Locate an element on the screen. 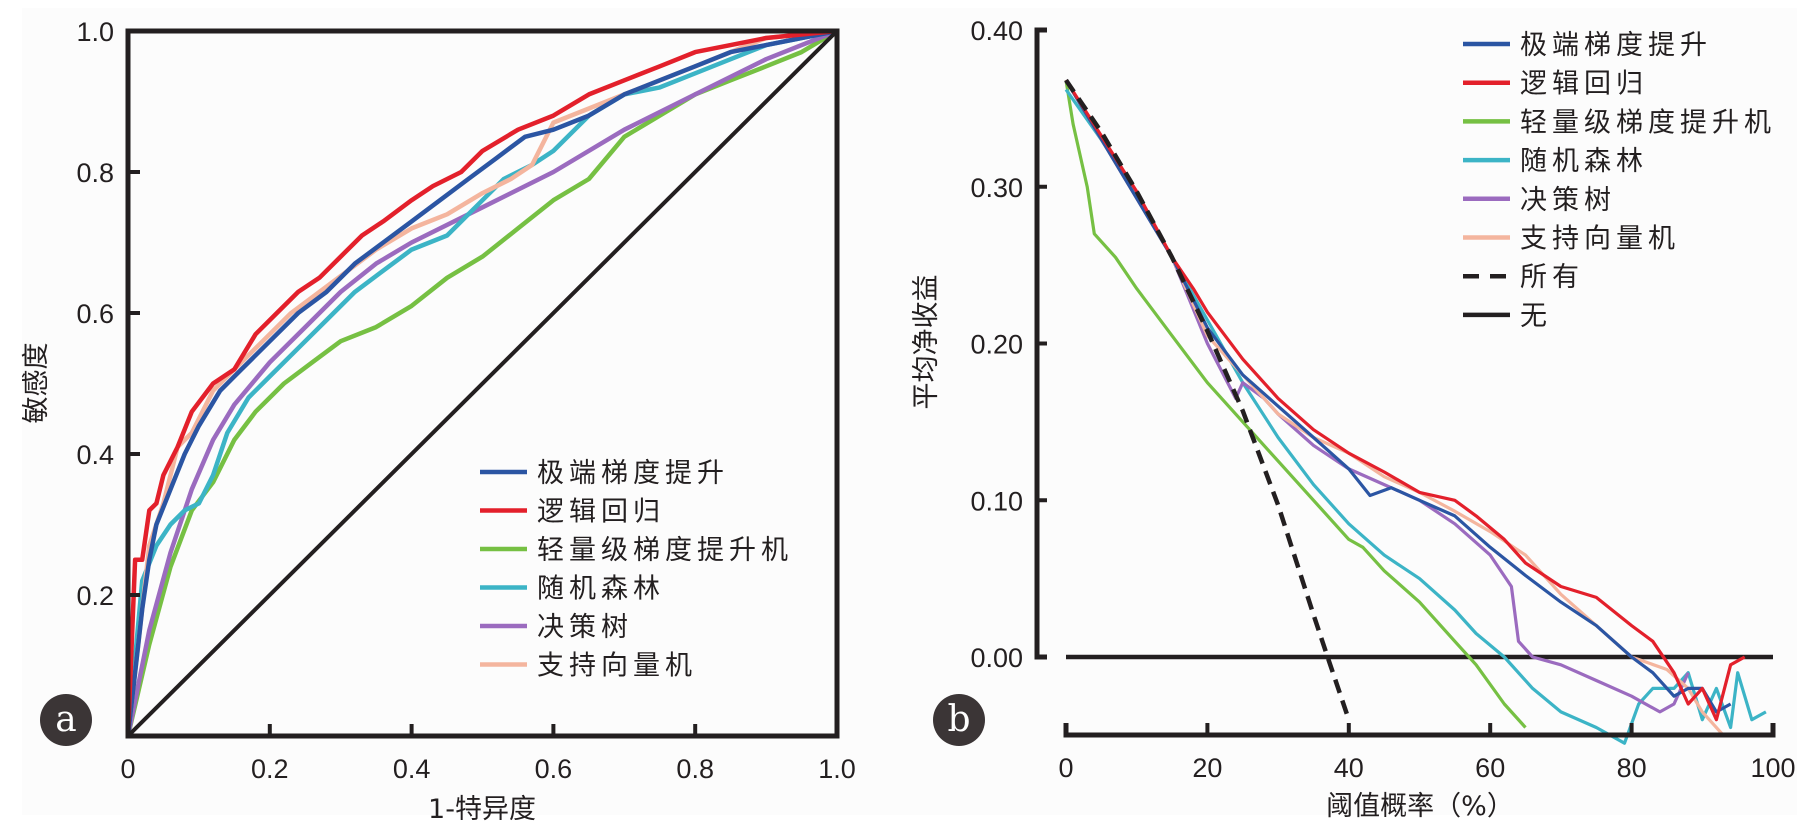  dca-x-tick-label: 100 is located at coordinates (1772, 768).